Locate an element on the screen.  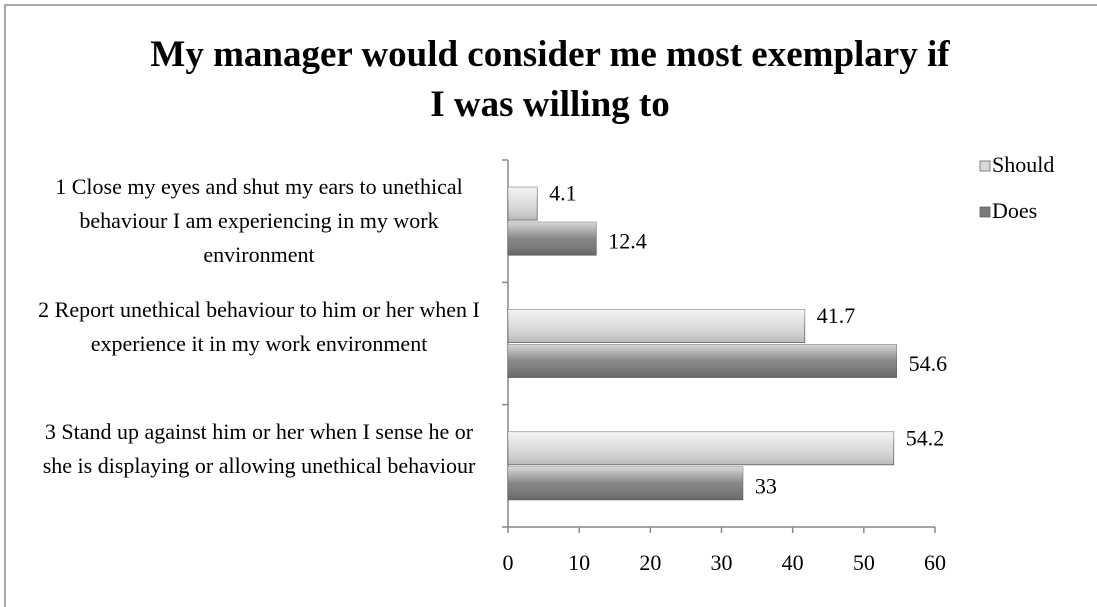
x-tick-label: 20 is located at coordinates (650, 562).